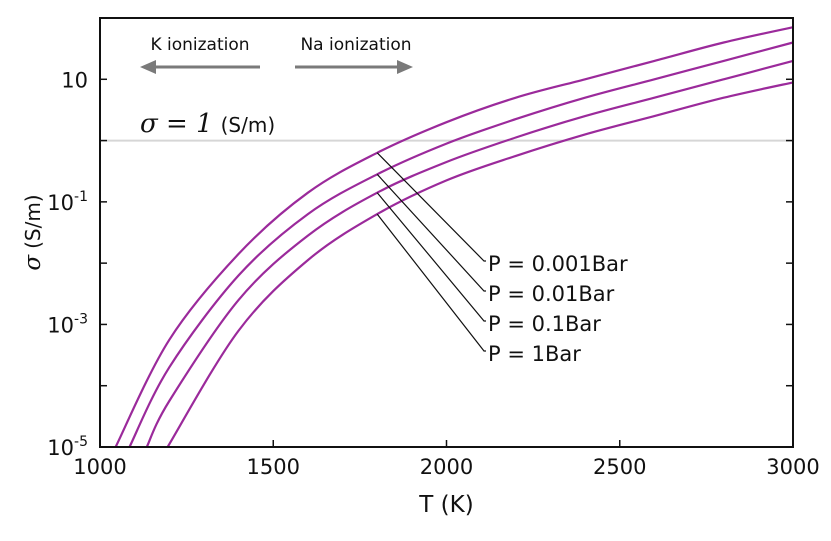 The height and width of the screenshot is (541, 831). I want to click on pressure-label-2: P = 0.01Bar, so click(551, 294).